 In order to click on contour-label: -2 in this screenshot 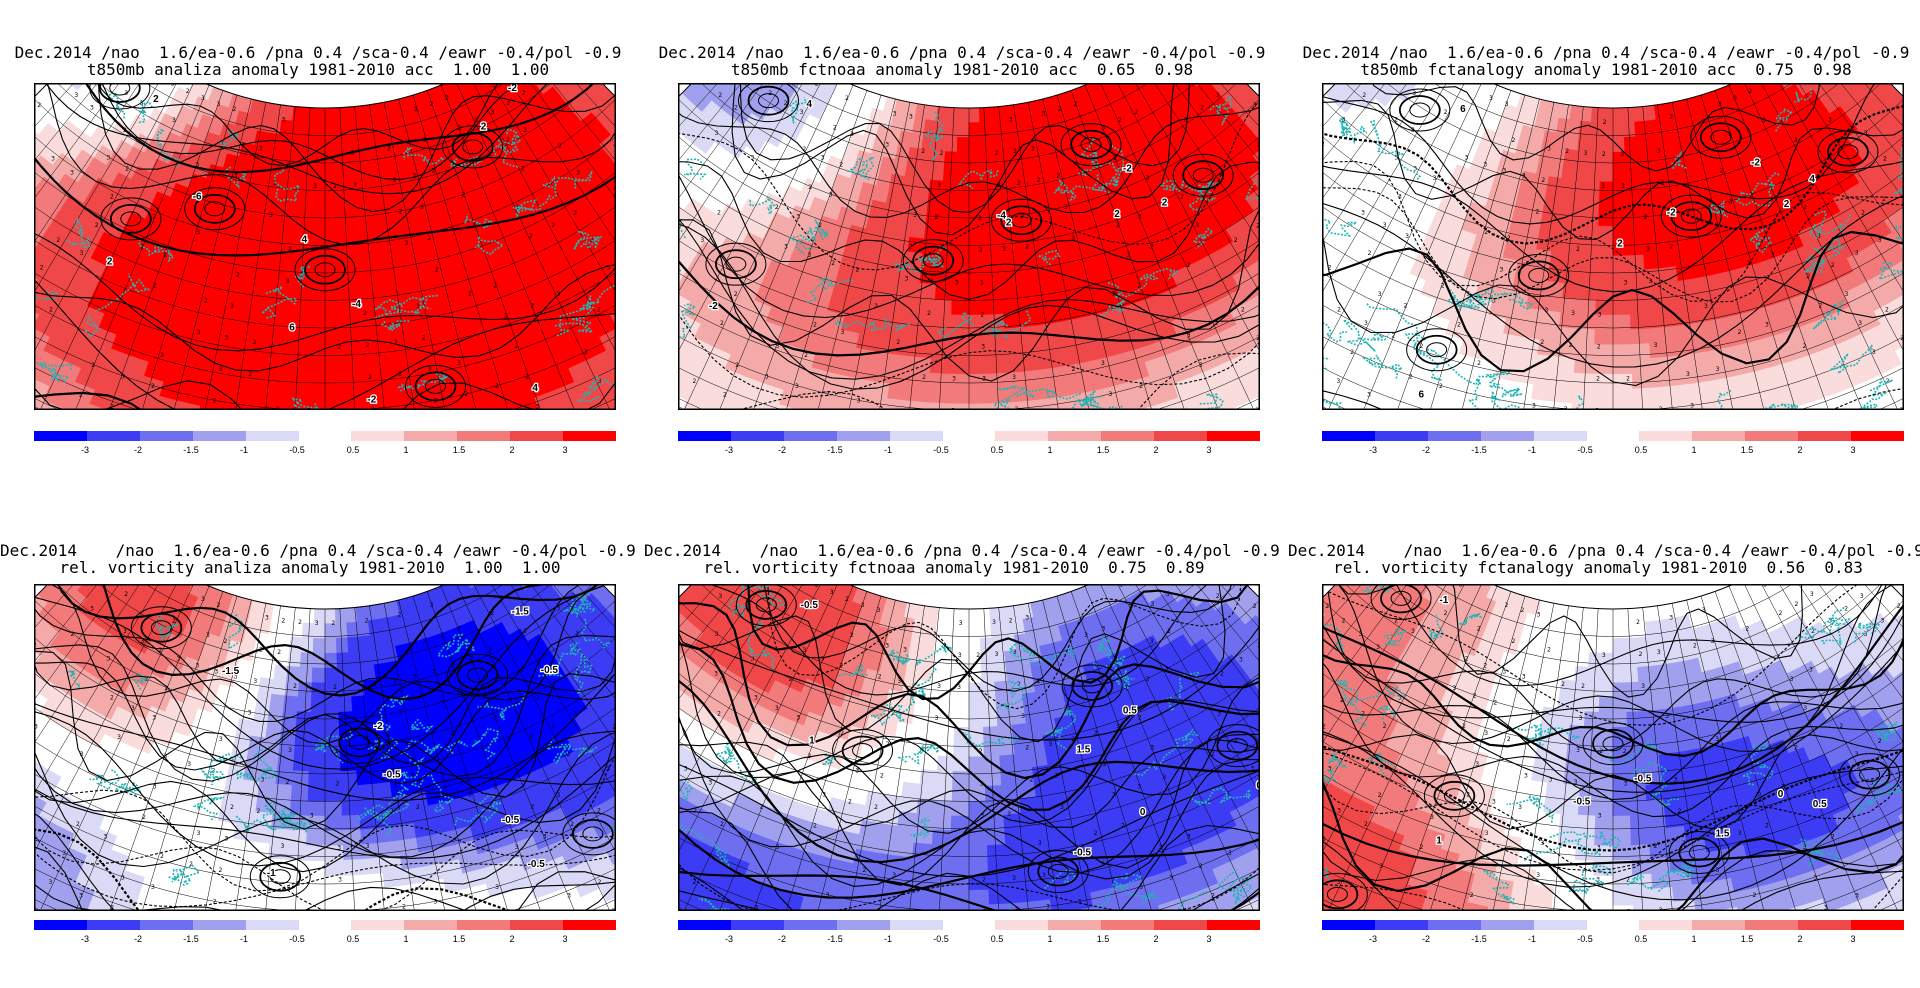, I will do `click(1671, 213)`.